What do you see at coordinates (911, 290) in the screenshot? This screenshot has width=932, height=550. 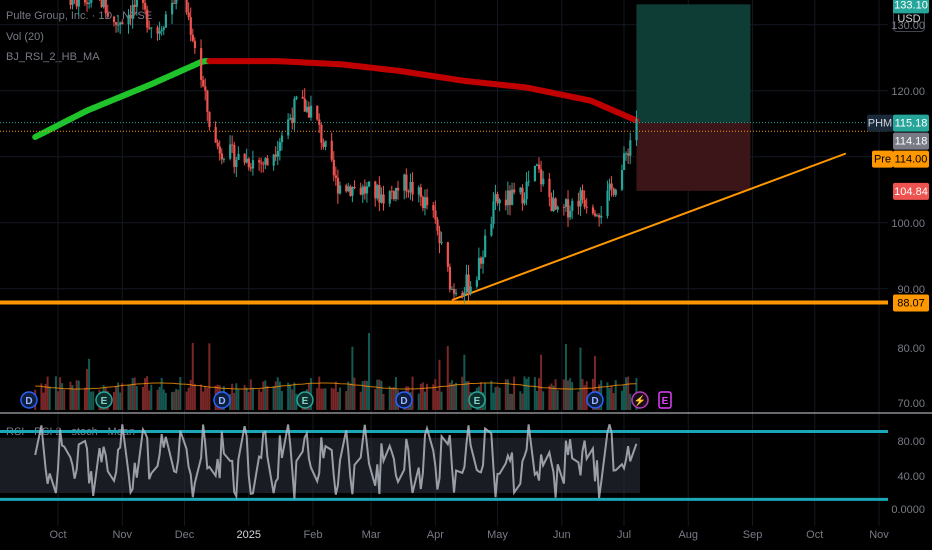 I see `price-tick: 90.00` at bounding box center [911, 290].